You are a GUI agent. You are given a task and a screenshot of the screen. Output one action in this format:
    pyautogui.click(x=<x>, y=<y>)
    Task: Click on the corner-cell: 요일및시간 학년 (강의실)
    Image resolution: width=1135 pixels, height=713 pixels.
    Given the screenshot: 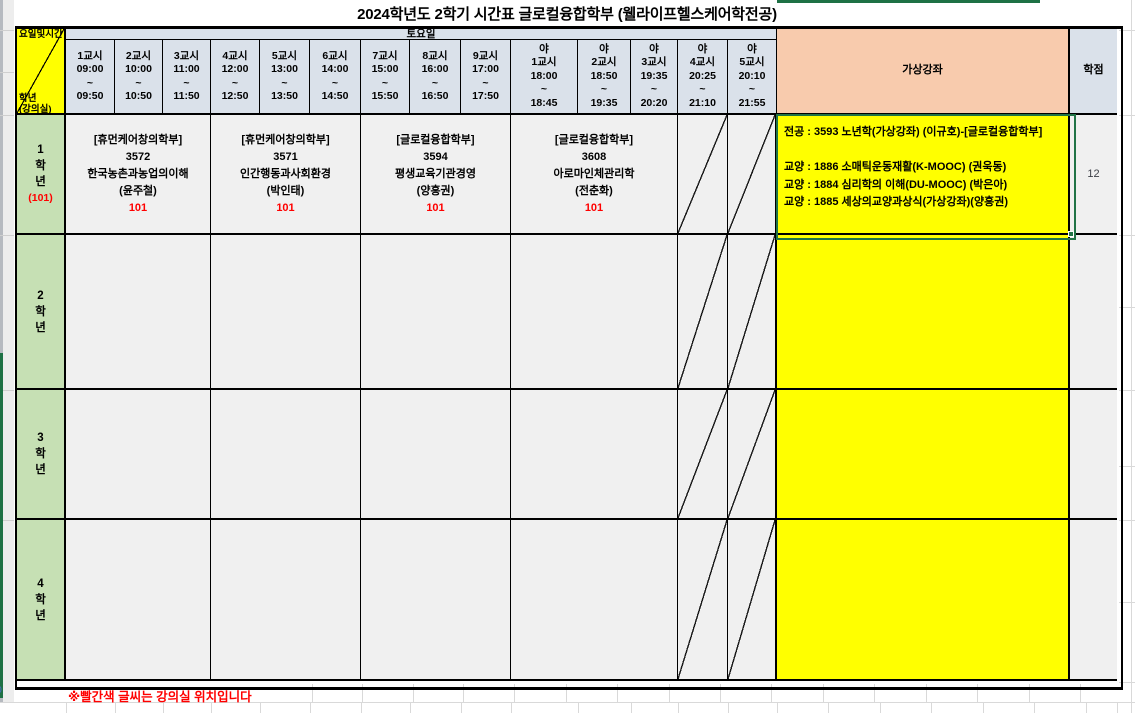 What is the action you would take?
    pyautogui.click(x=41, y=72)
    